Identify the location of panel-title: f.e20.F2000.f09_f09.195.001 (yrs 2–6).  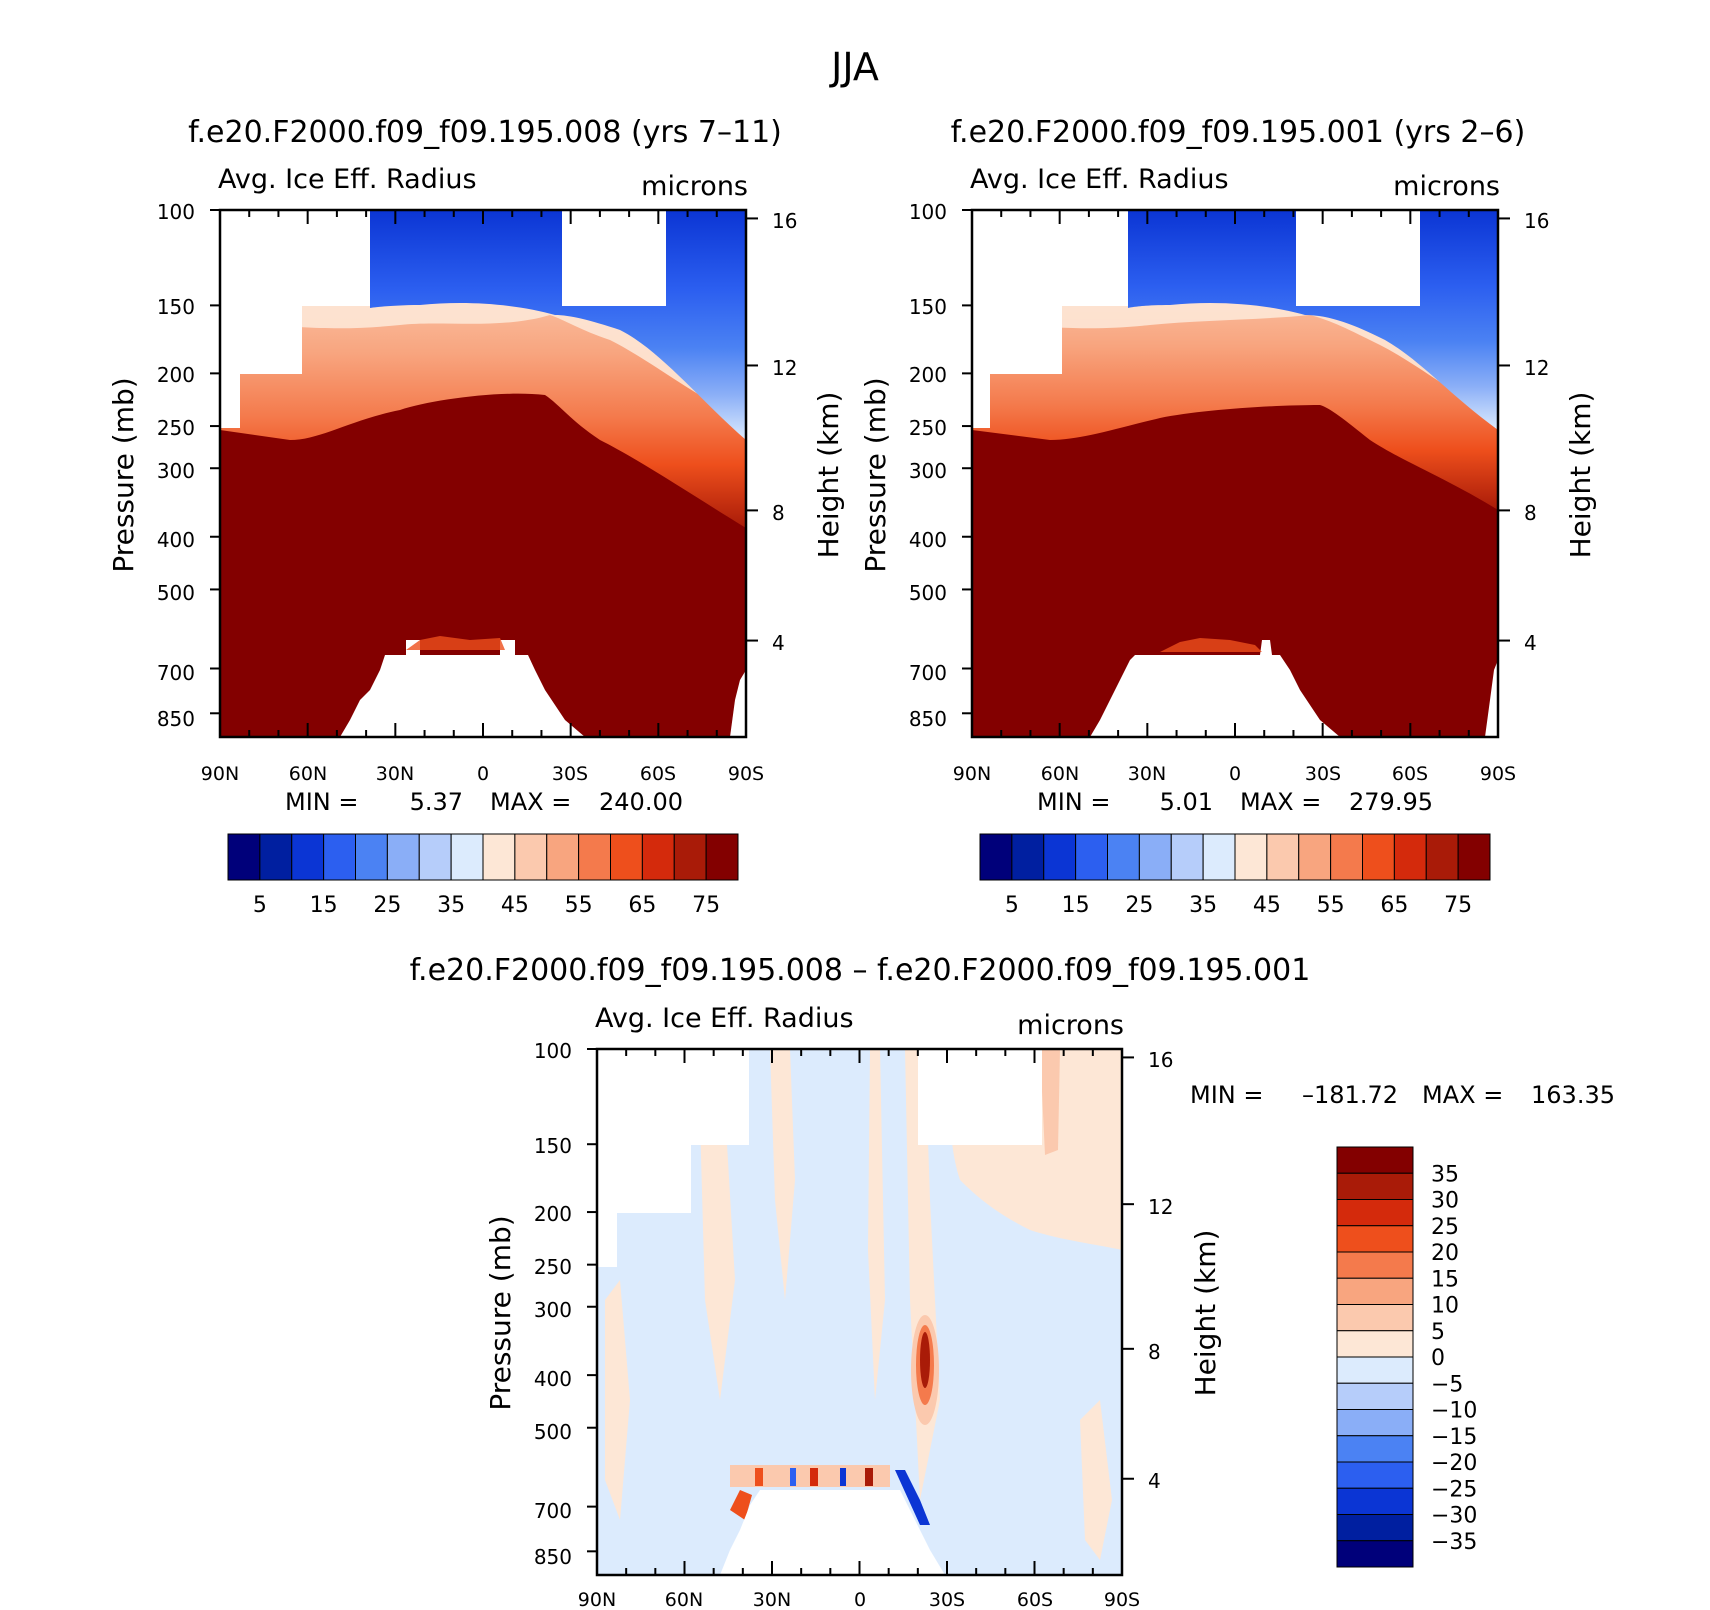
(1238, 132).